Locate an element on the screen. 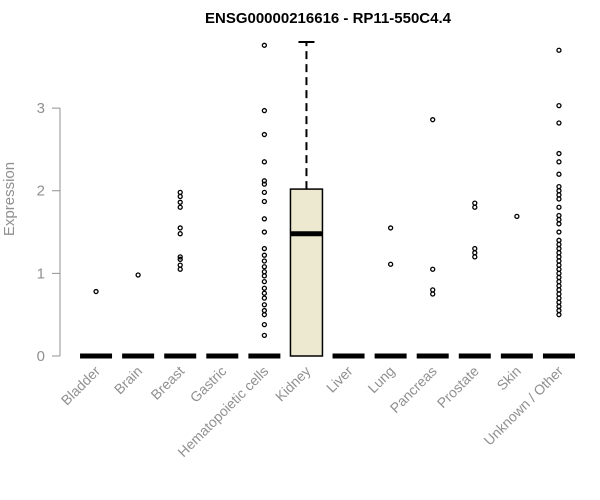 This screenshot has width=600, height=500. y-axis: 0 1 2 3 is located at coordinates (49, 232).